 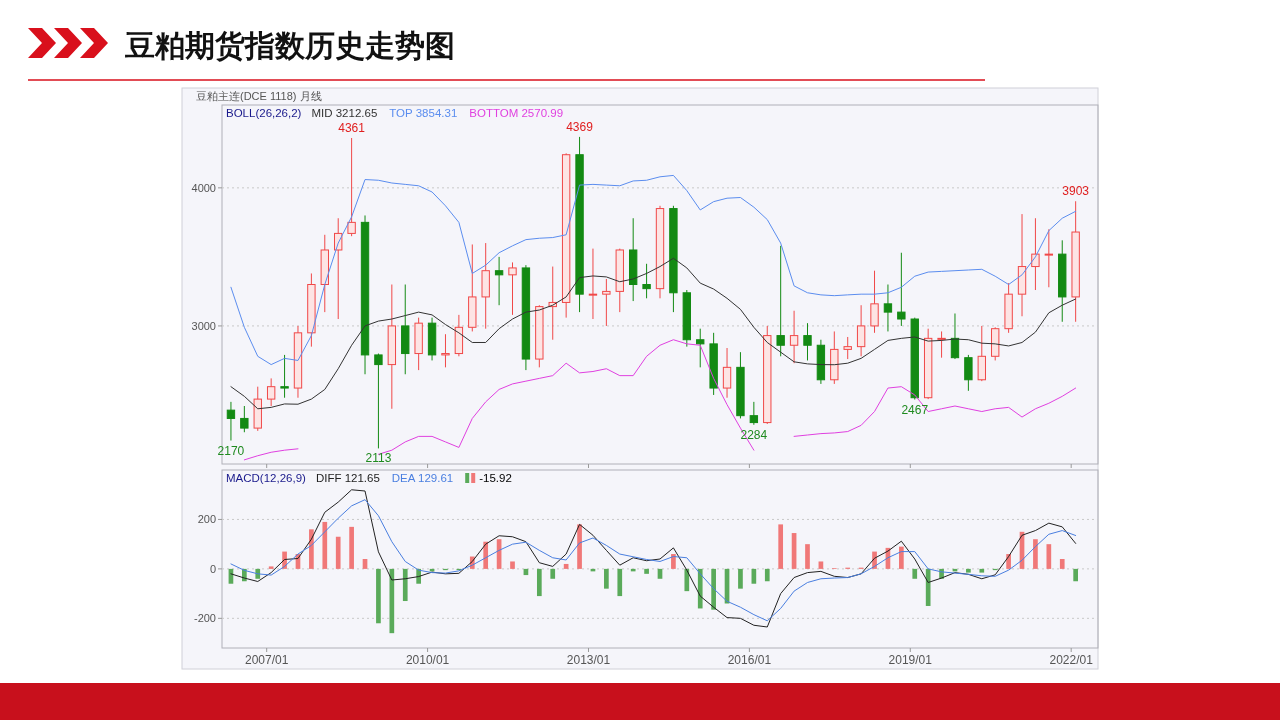 I want to click on x-tick-label: 2013/01, so click(x=588, y=660).